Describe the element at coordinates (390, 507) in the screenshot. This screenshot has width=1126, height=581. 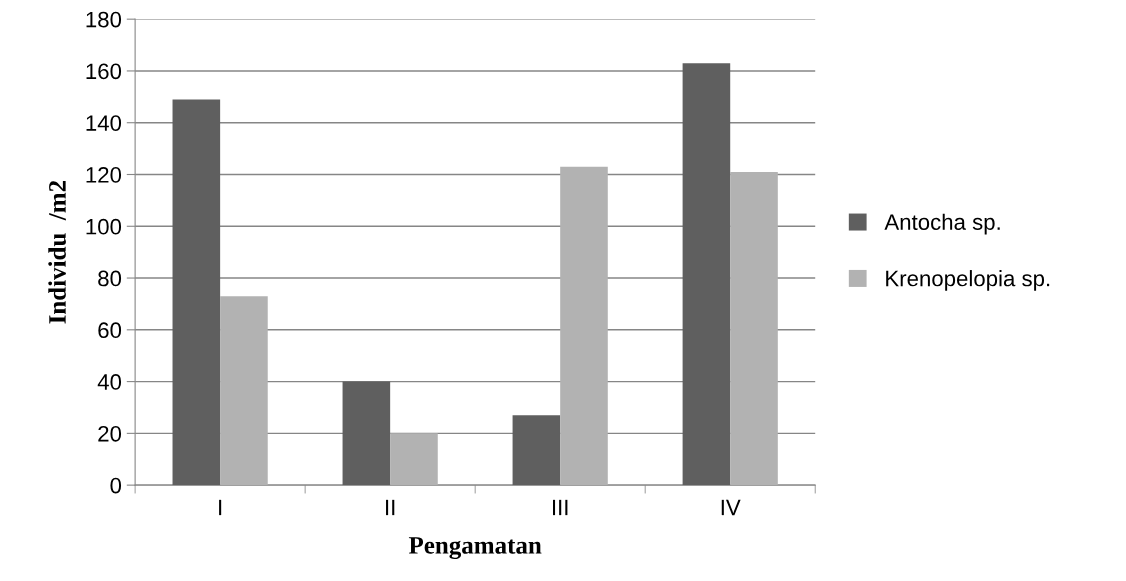
I see `x-tick-label: II` at that location.